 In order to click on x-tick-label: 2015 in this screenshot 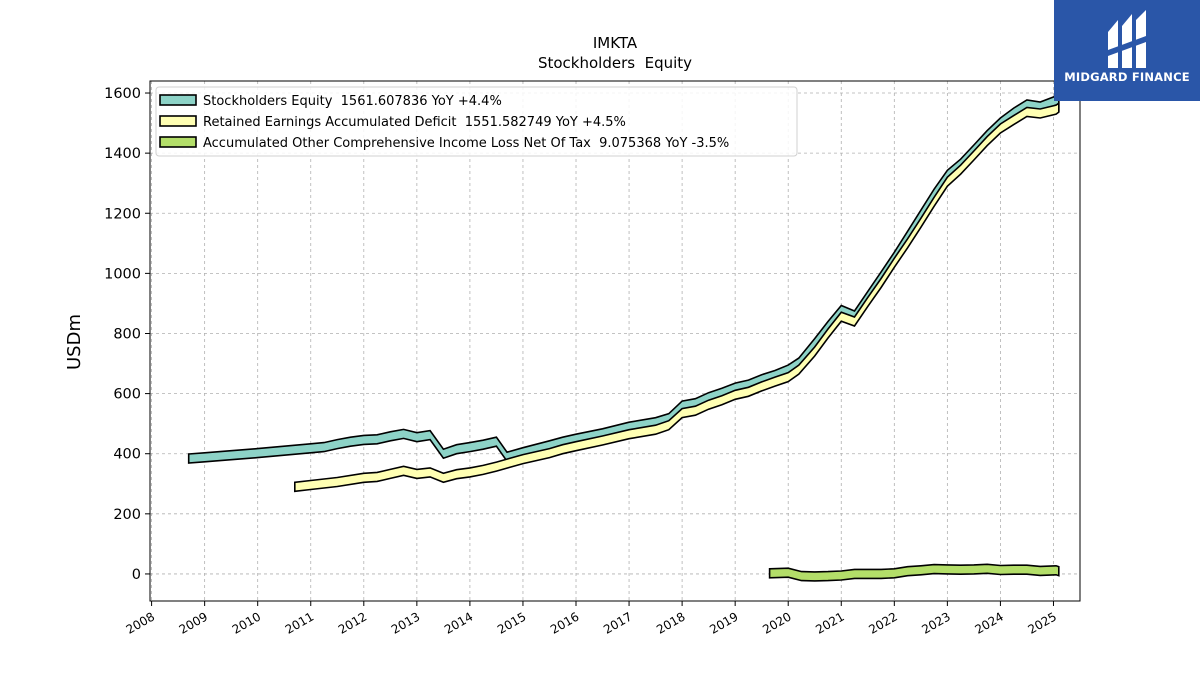, I will do `click(511, 622)`.